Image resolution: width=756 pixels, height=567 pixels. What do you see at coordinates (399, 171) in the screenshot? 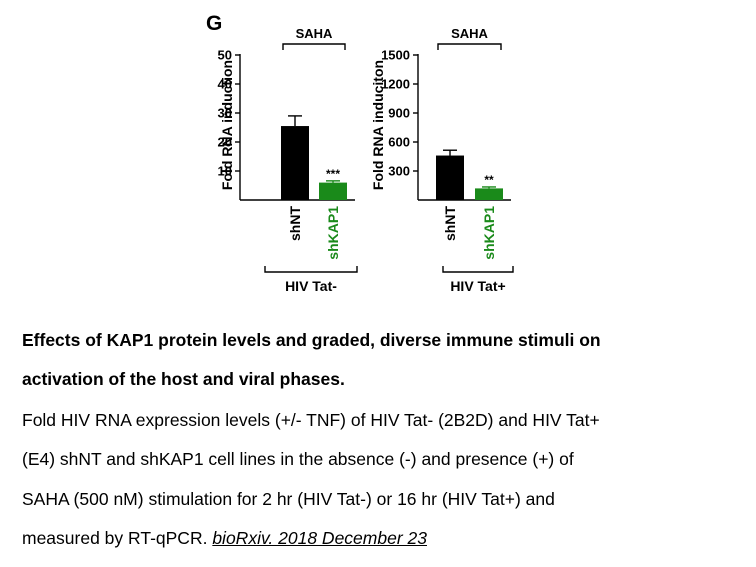
I see `y-tick-label: 300` at bounding box center [399, 171].